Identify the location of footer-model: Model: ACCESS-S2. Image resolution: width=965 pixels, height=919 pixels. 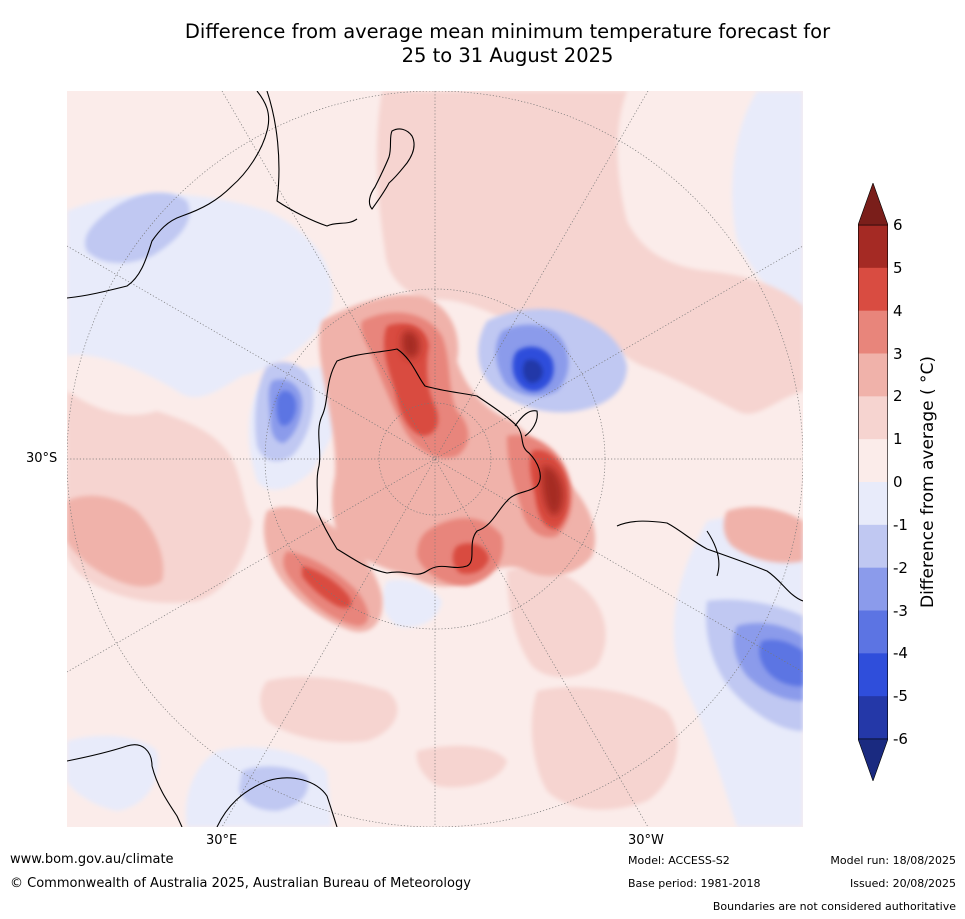
(679, 860).